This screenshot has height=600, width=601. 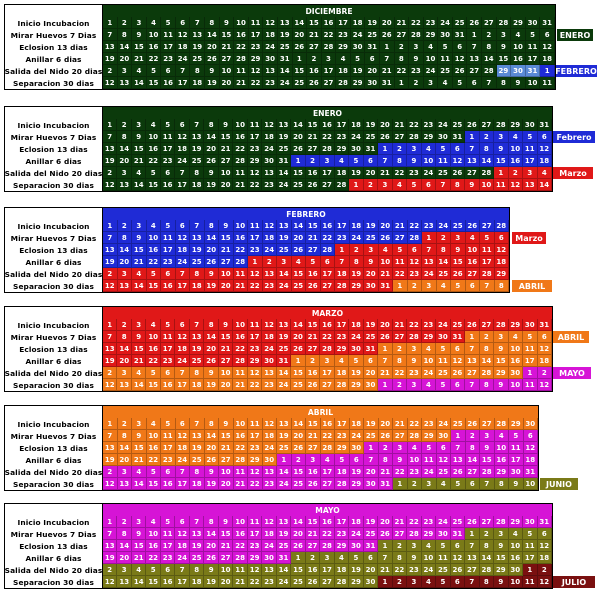 What do you see at coordinates (400, 472) in the screenshot?
I see `day-cell: 22` at bounding box center [400, 472].